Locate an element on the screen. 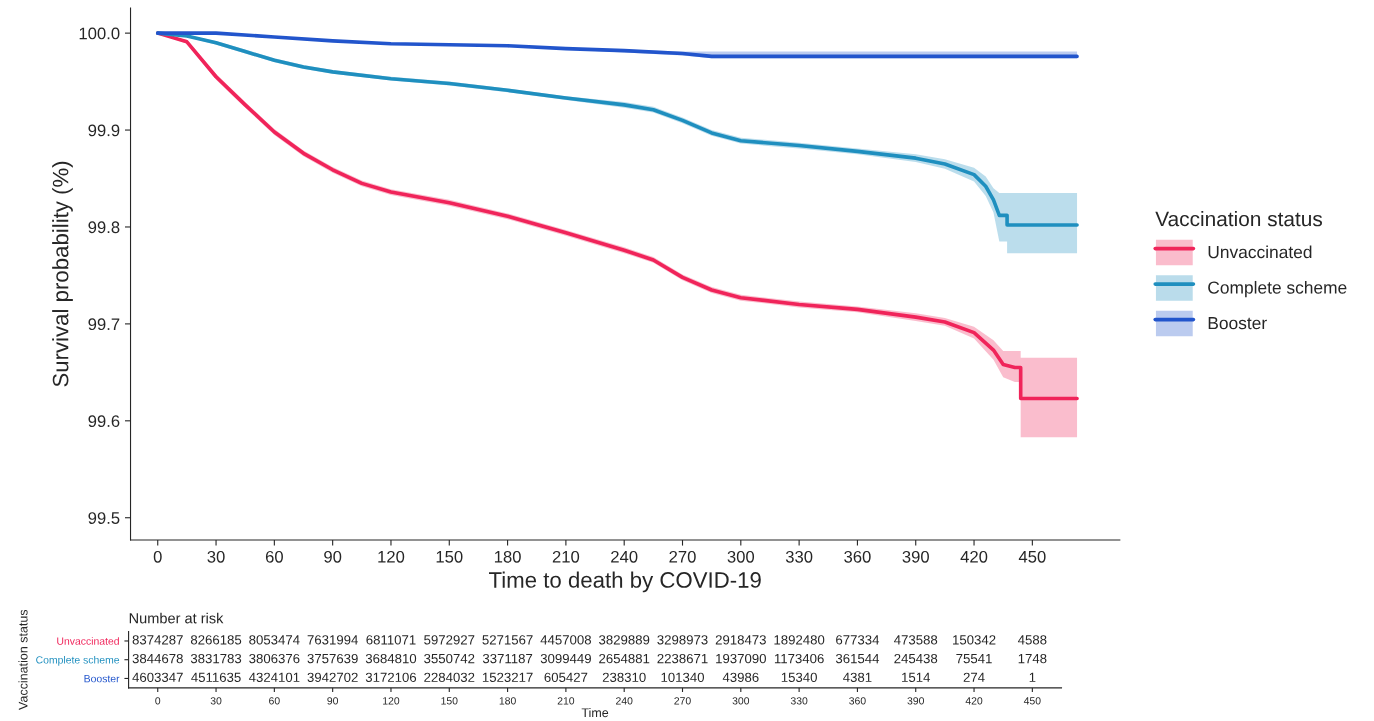 This screenshot has width=1374, height=721. legend-title: Vaccination status is located at coordinates (1239, 219).